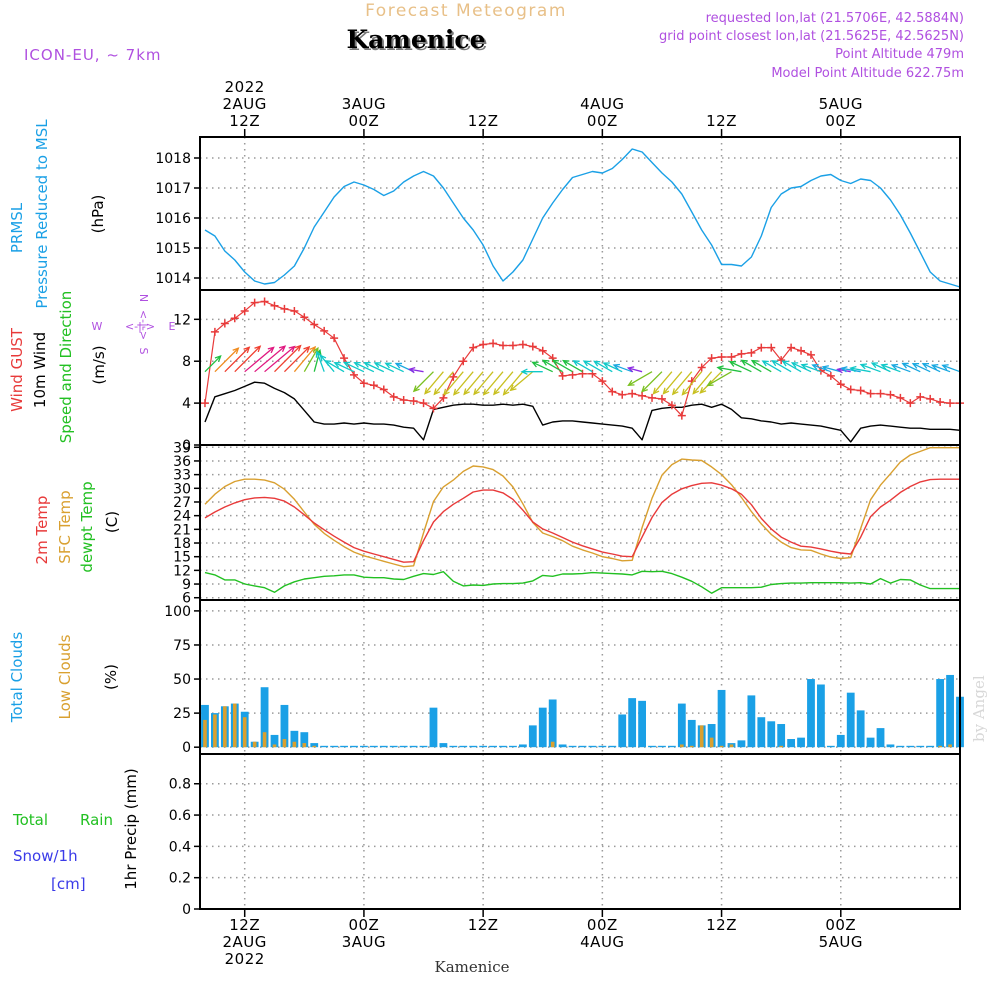  Describe the element at coordinates (140, 326) in the screenshot. I see `compass-horizontal-arrows: <-|->` at that location.